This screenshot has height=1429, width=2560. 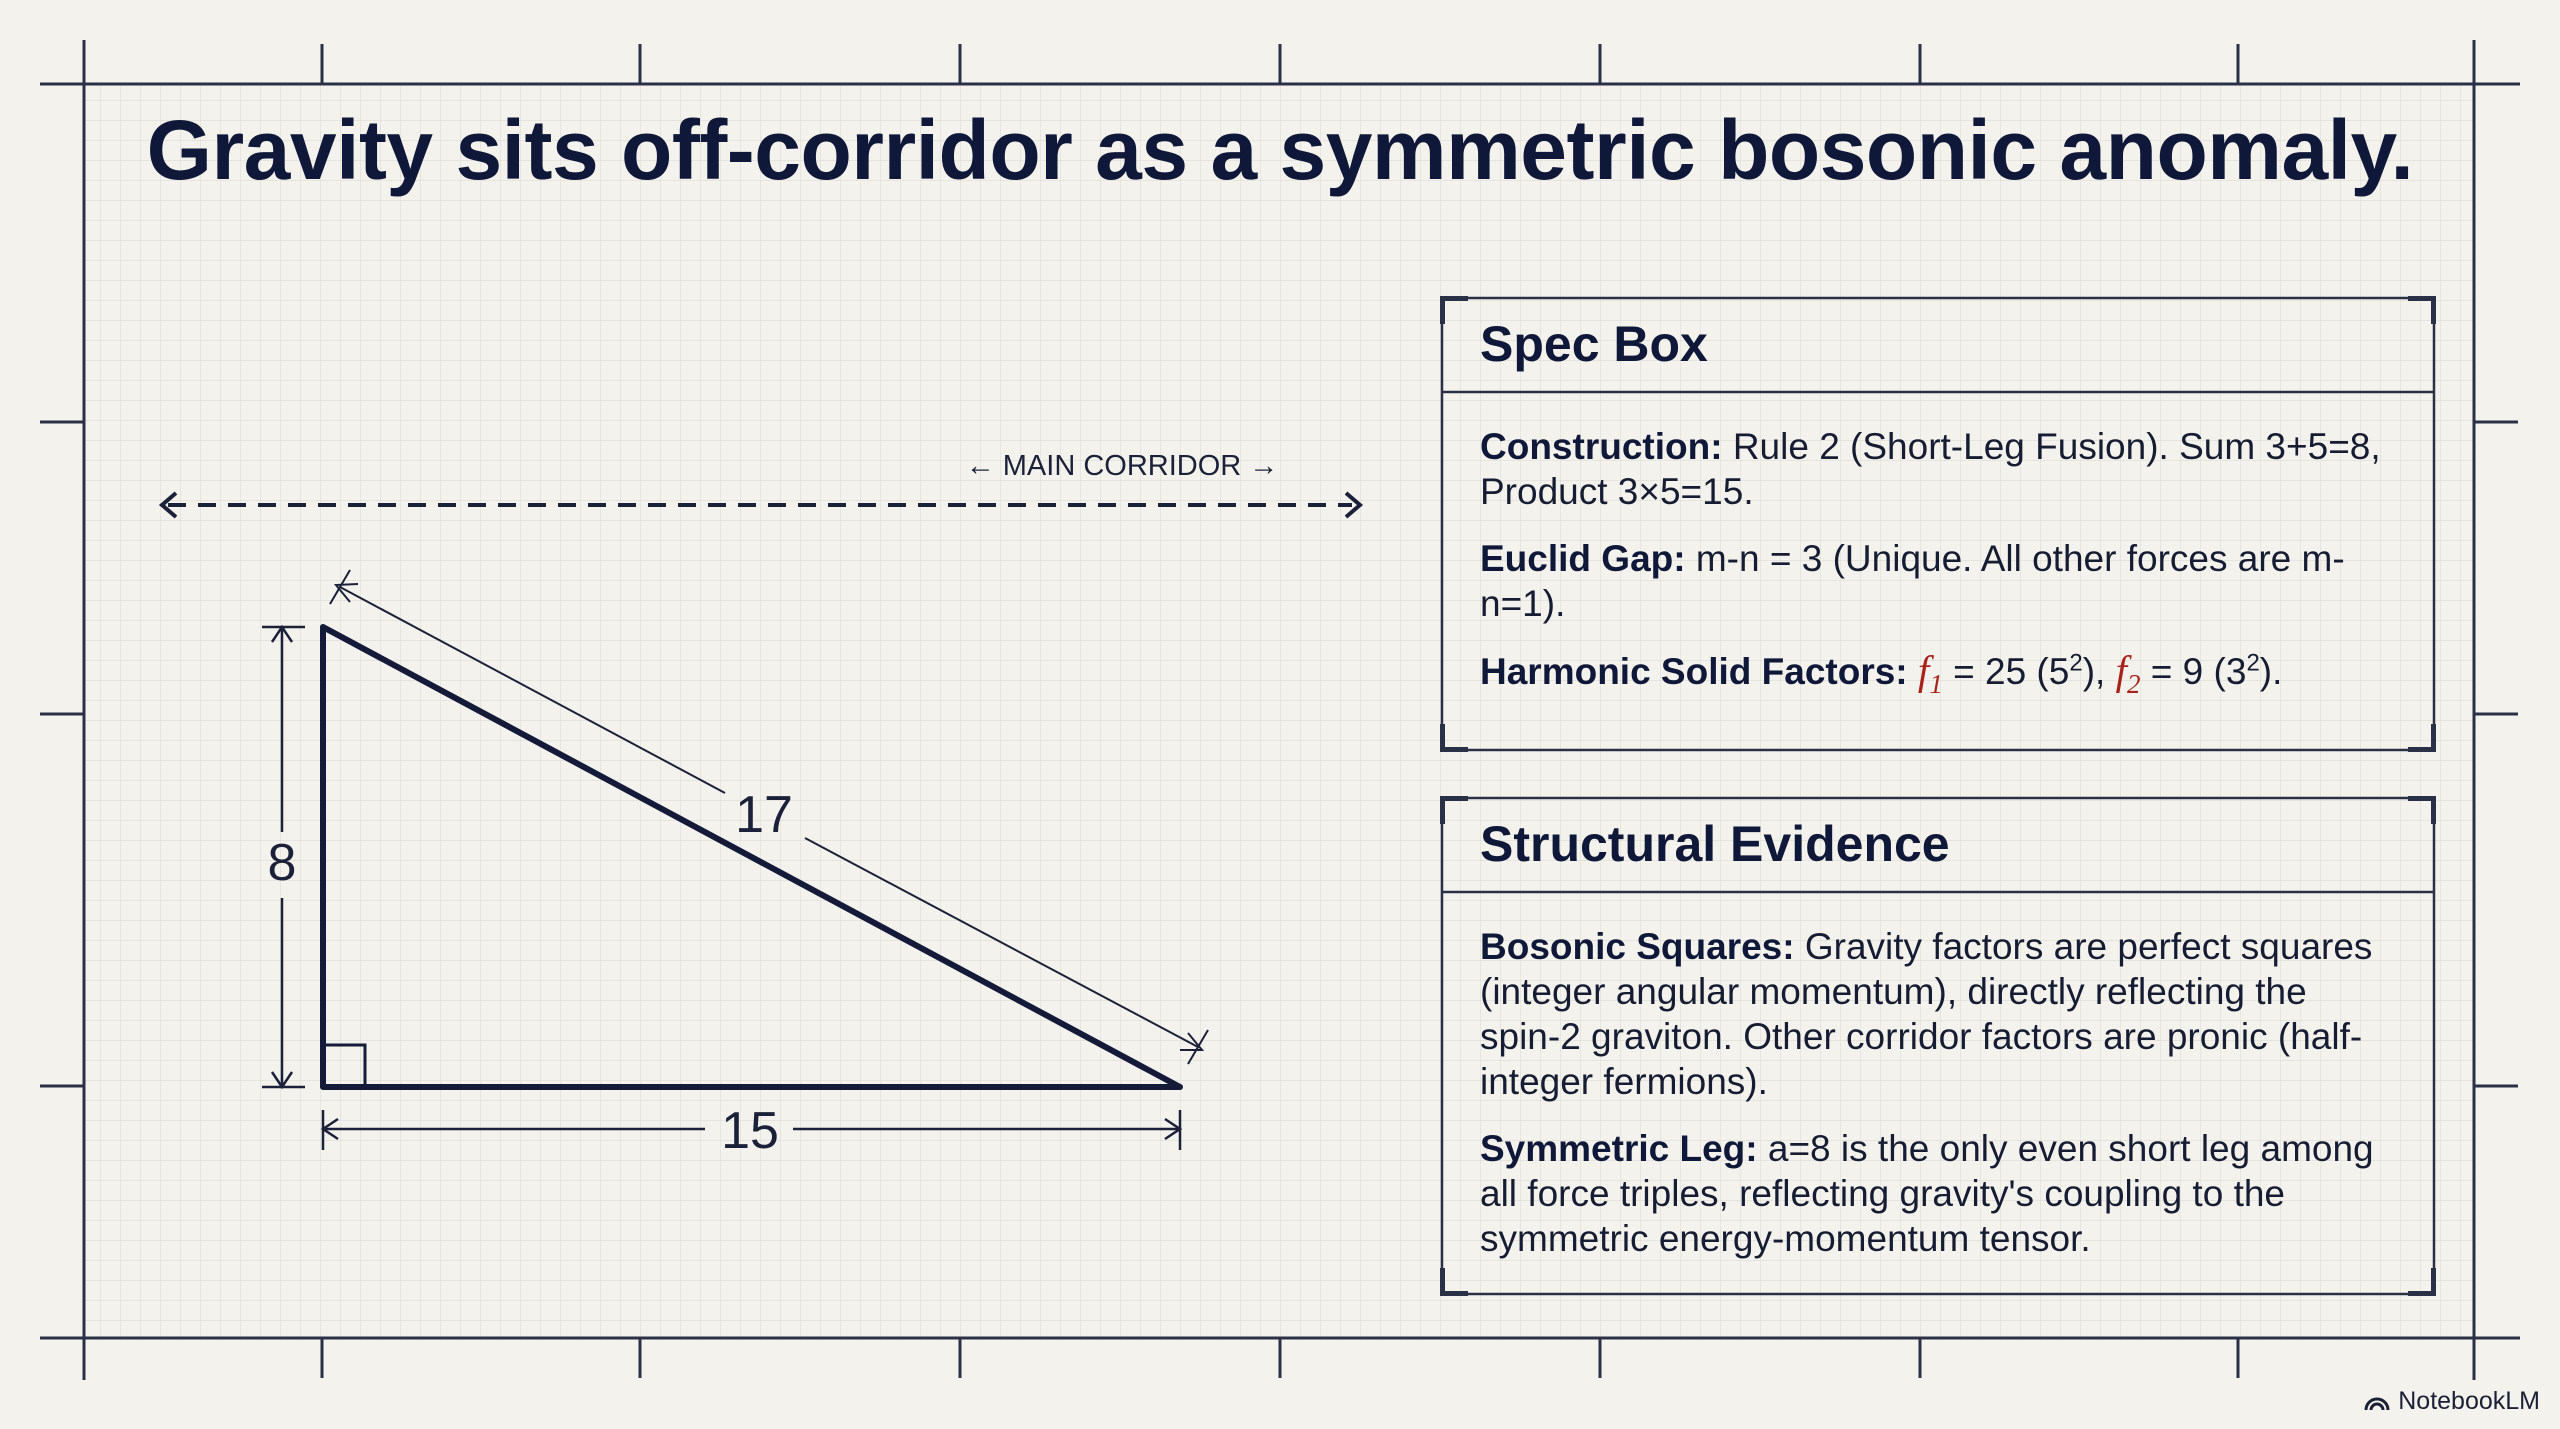 I want to click on vertical-dimension-line, so click(x=283, y=857).